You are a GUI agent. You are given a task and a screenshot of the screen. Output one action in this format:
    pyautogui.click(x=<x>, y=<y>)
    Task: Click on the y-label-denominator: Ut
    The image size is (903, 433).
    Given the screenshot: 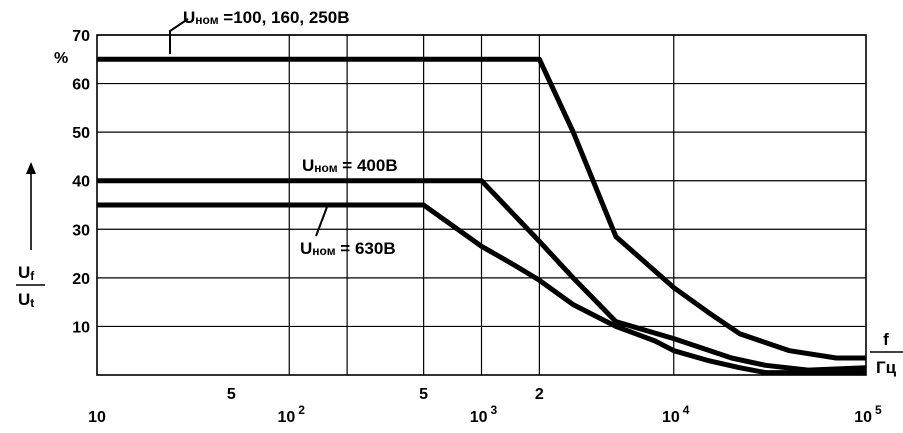 What is the action you would take?
    pyautogui.click(x=26, y=300)
    